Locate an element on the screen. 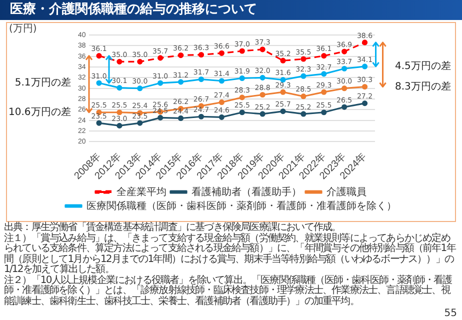 This screenshot has width=462, height=320. annotation: 5.1万円の差 is located at coordinates (42, 82).